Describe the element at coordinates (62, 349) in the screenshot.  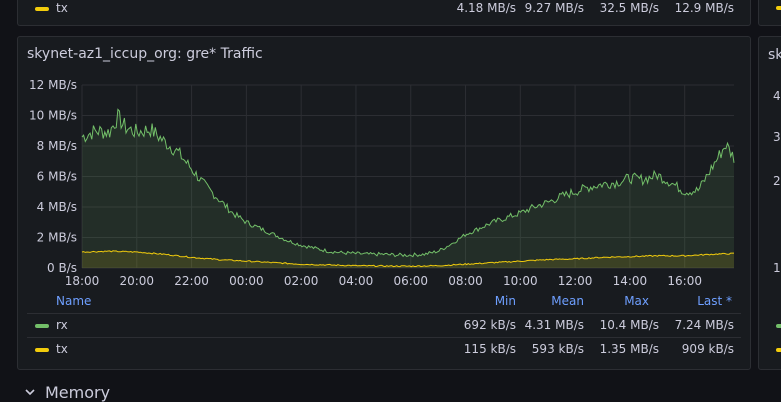
I see `legend-row-tx-name: tx` at that location.